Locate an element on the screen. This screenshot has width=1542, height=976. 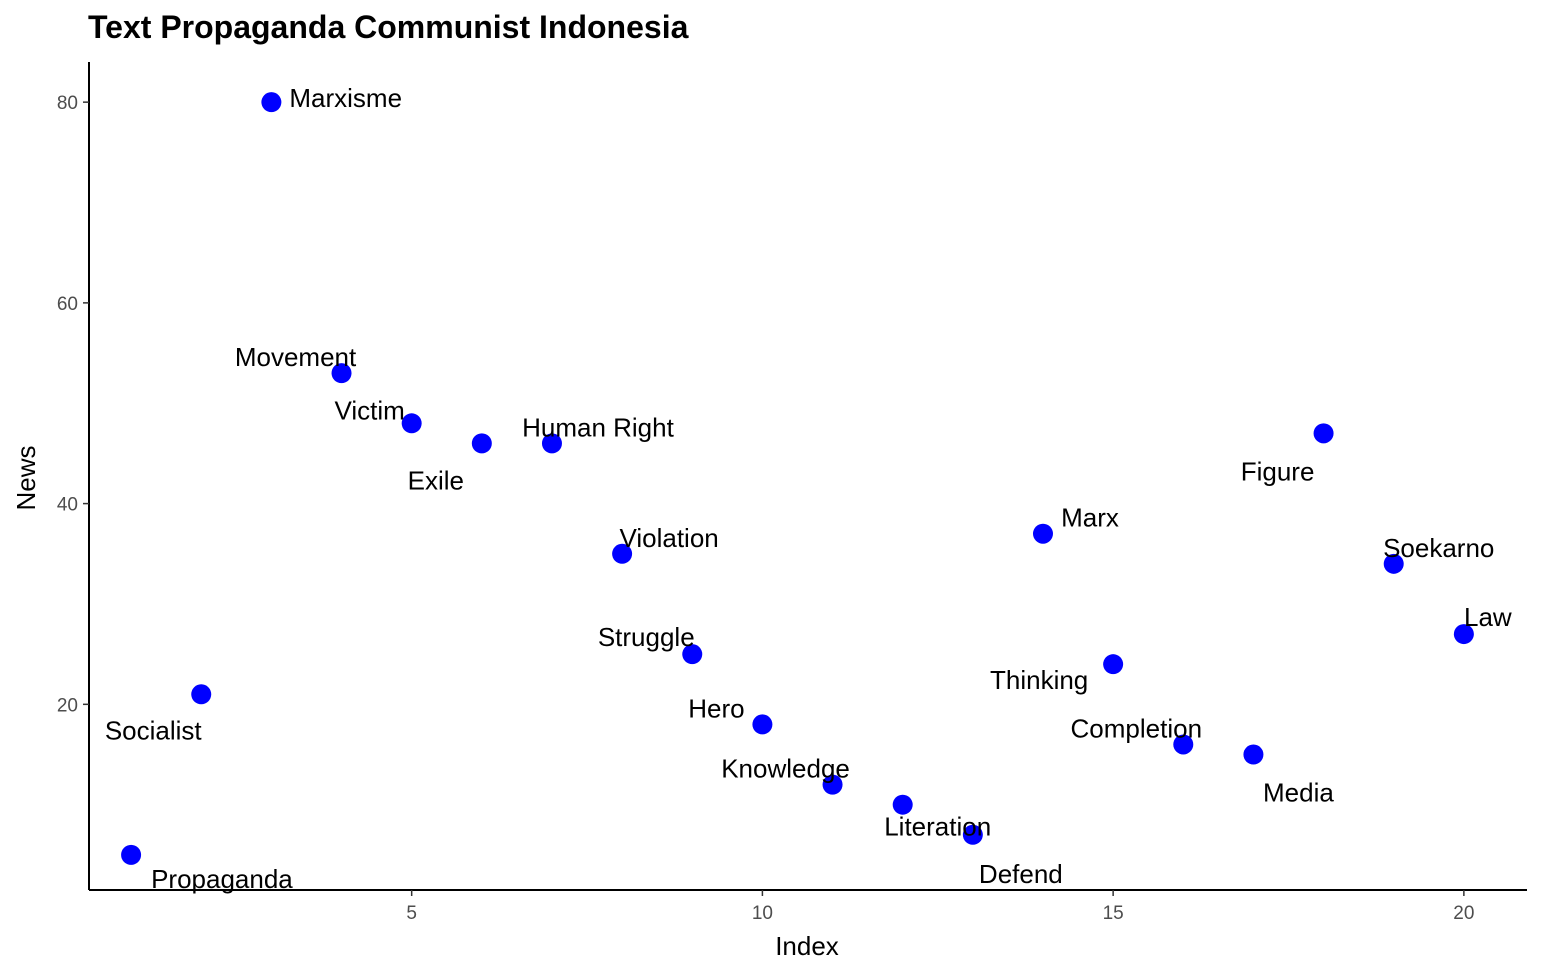
y-tick-label: 60 is located at coordinates (67, 304).